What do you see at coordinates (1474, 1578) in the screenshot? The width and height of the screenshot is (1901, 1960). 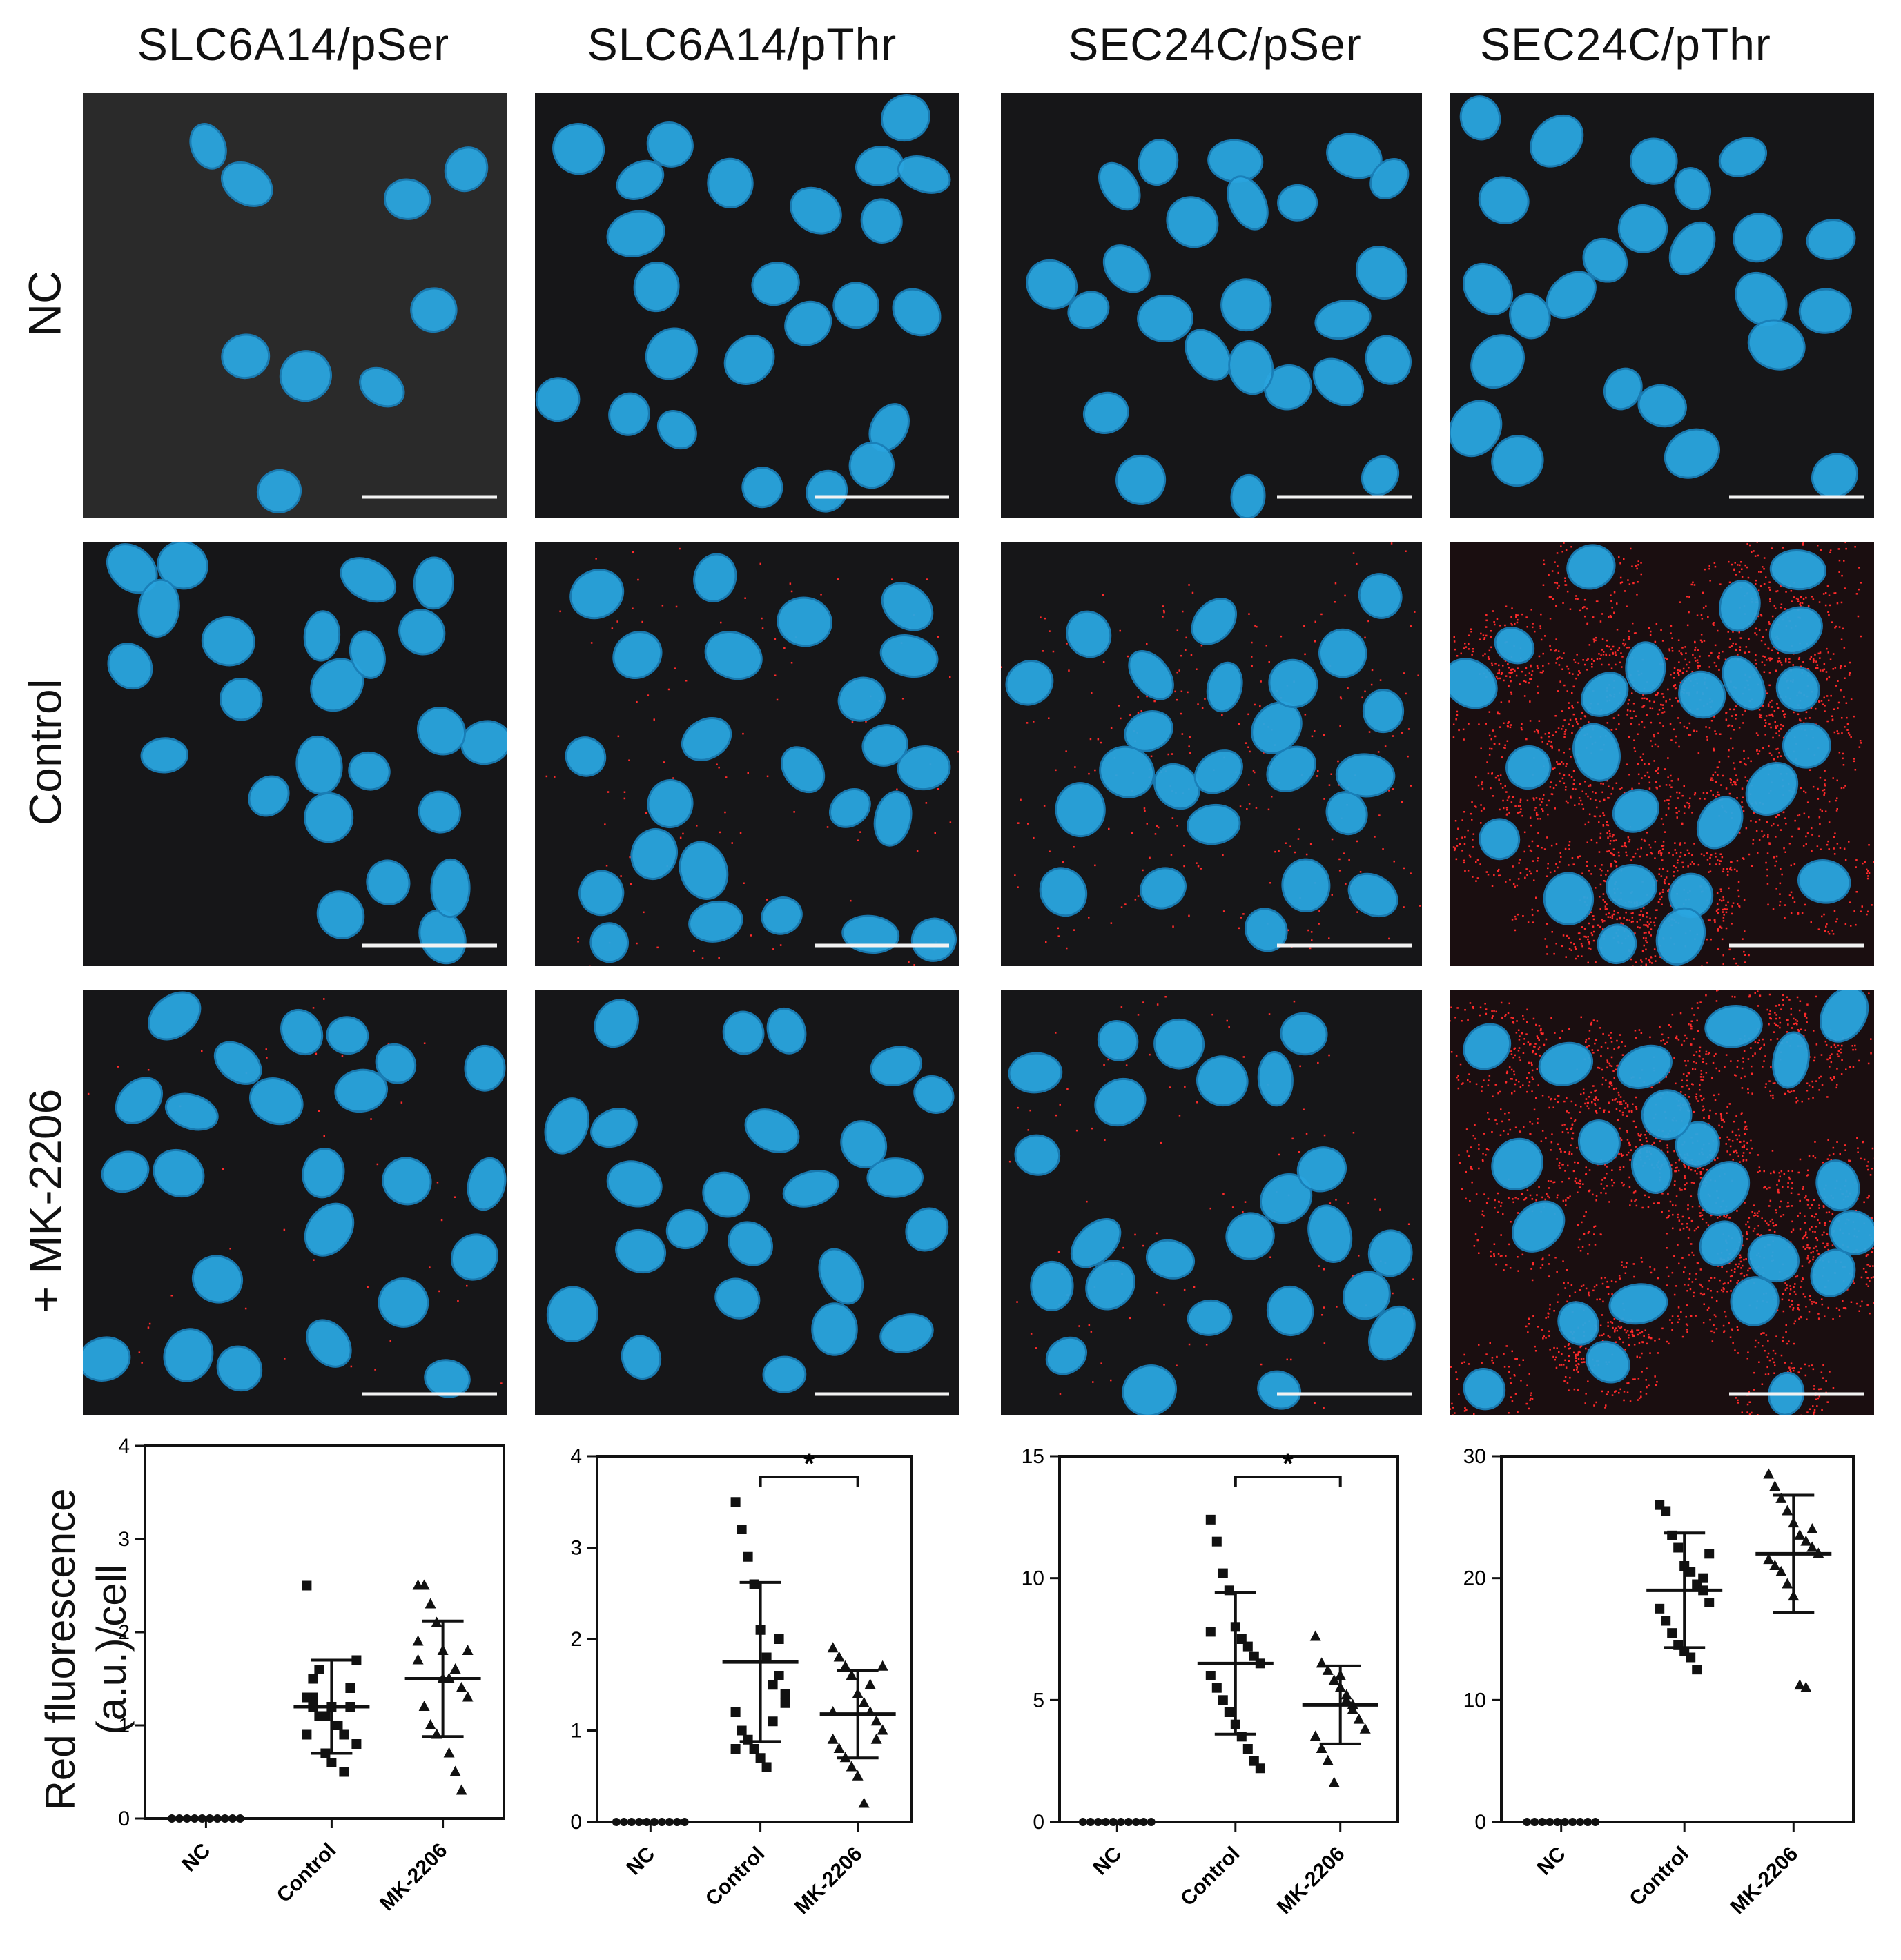 I see `y-tick-label: 20` at bounding box center [1474, 1578].